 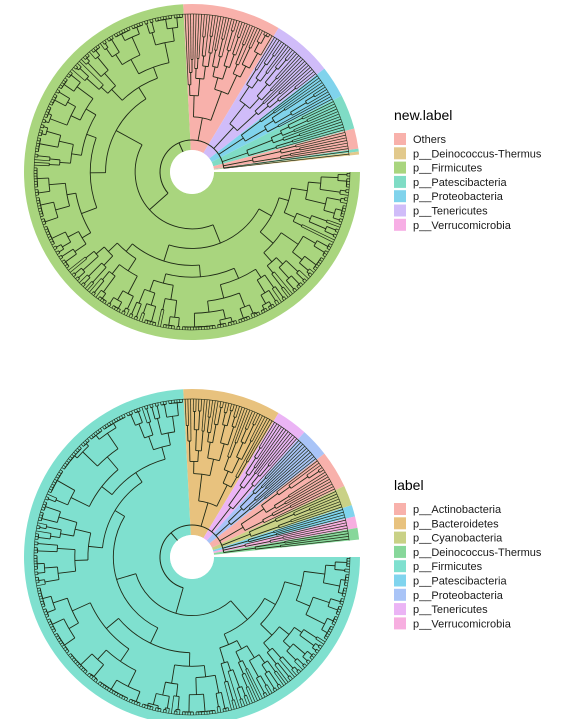 What do you see at coordinates (458, 197) in the screenshot?
I see `legend-label-p-proteobacteria: p__Proteobacteria` at bounding box center [458, 197].